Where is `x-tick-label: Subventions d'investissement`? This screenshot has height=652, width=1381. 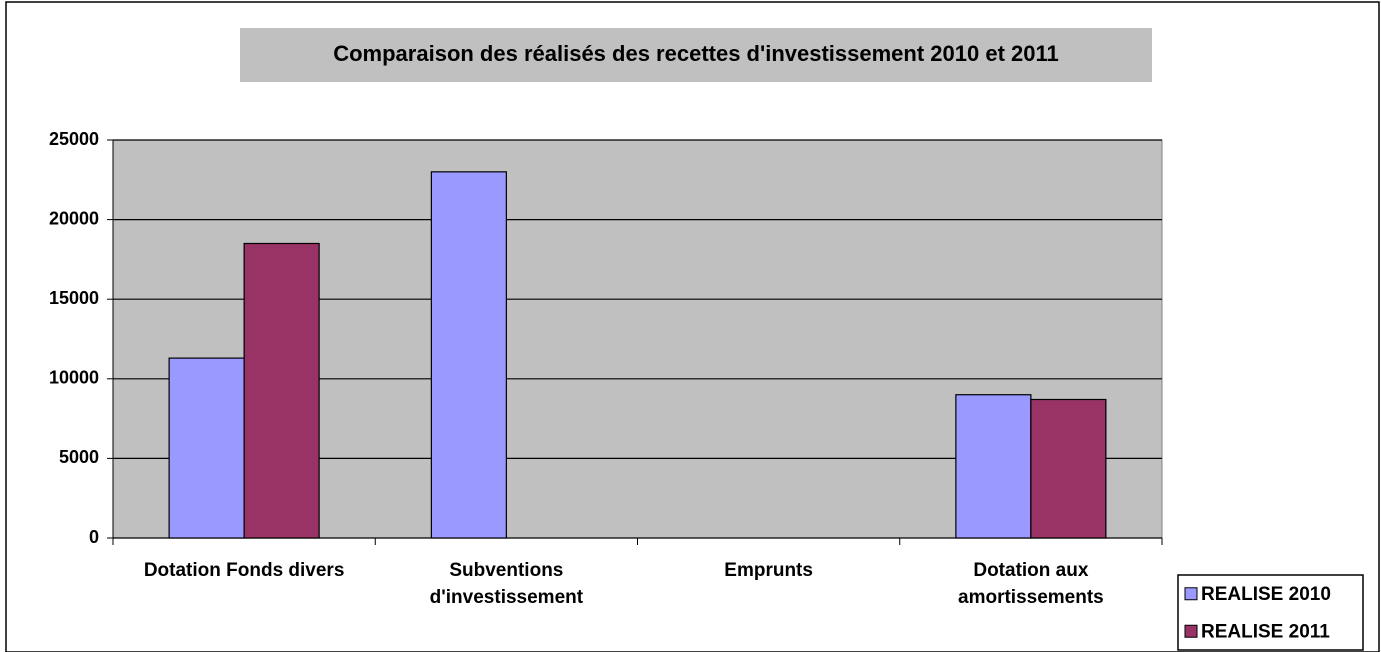 x-tick-label: Subventions d'investissement is located at coordinates (506, 584).